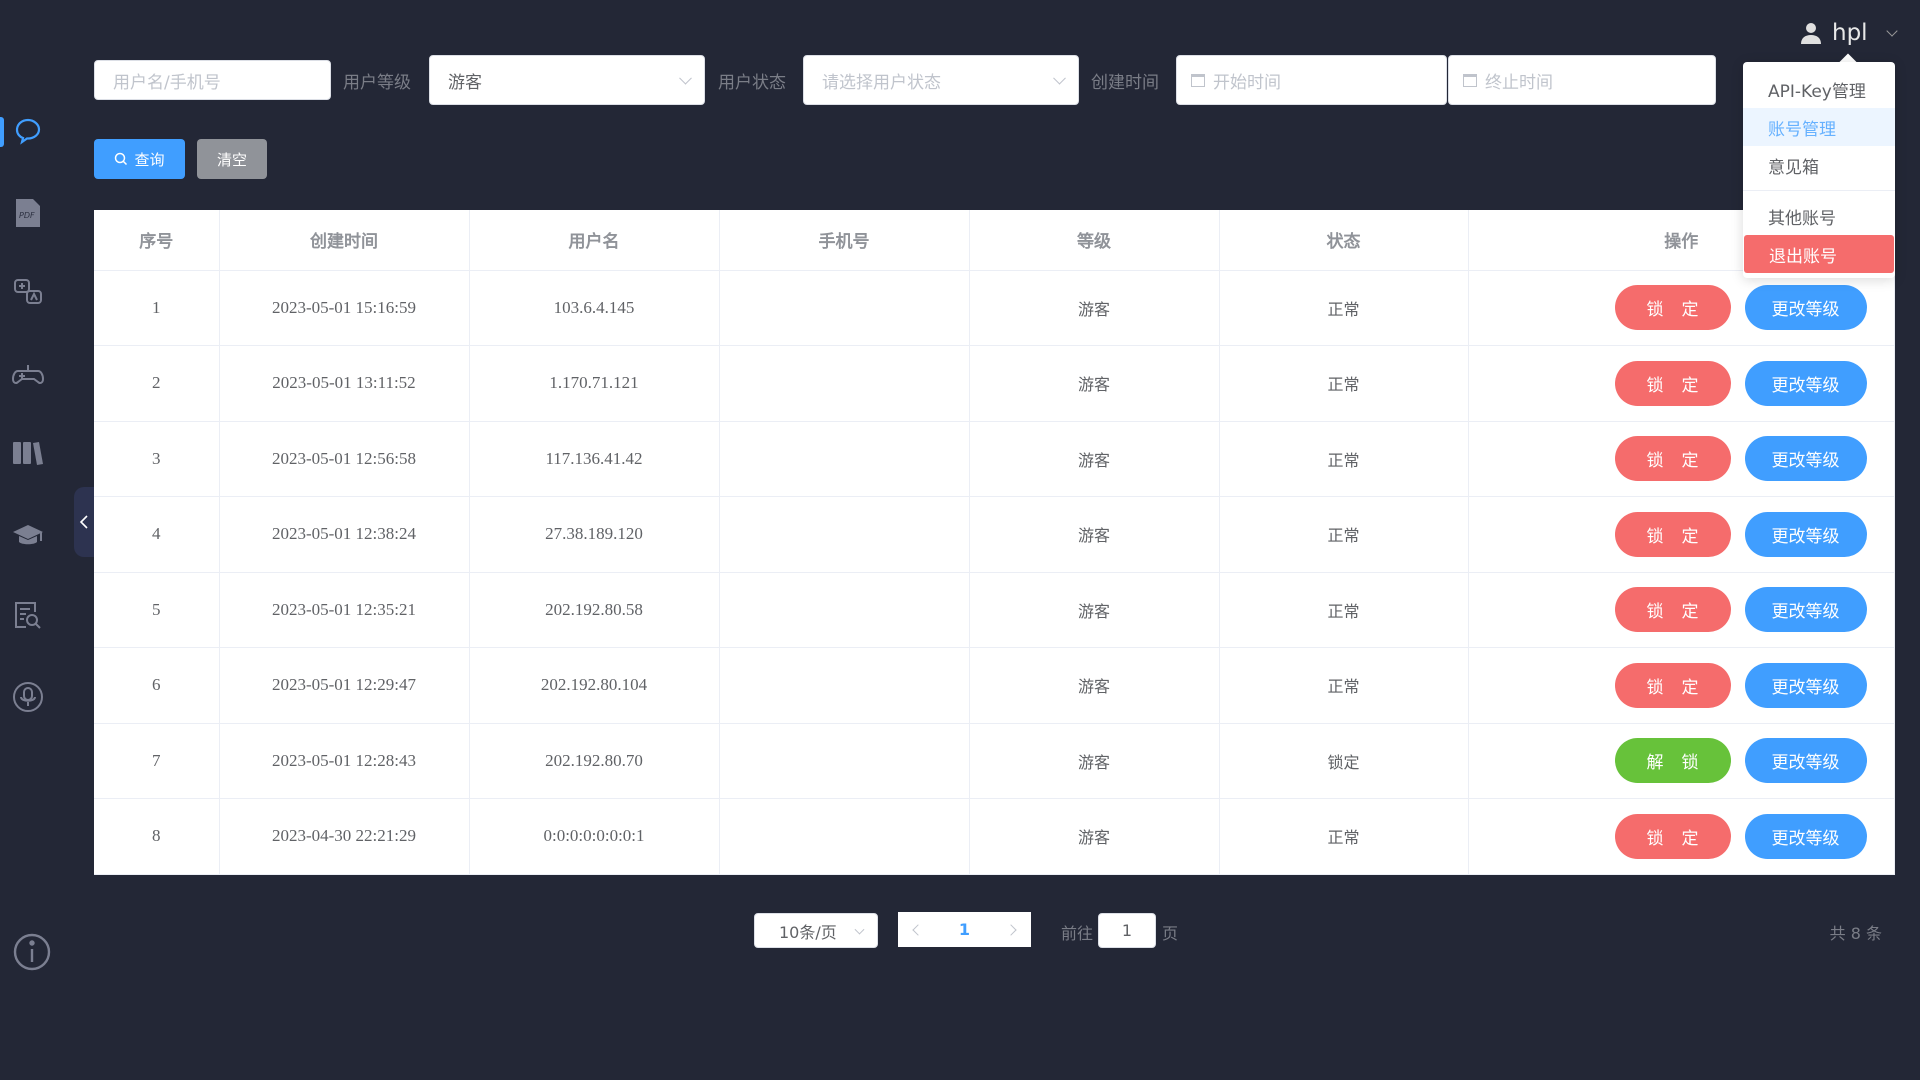 This screenshot has height=1080, width=1920. What do you see at coordinates (344, 308) in the screenshot?
I see `cell-time: 2023-05-01 15:16:59` at bounding box center [344, 308].